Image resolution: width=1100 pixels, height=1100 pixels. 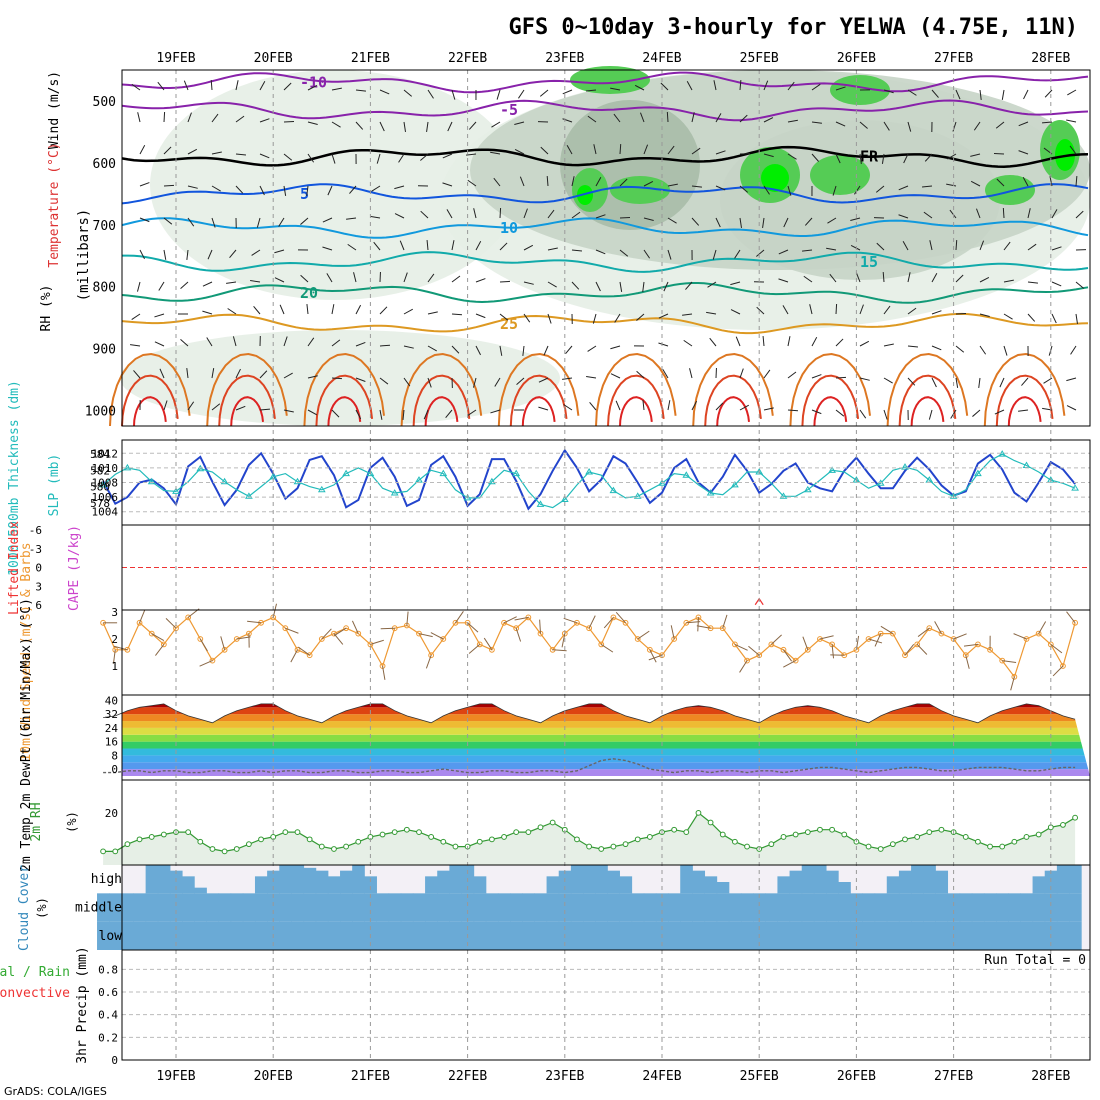 What do you see at coordinates (606, 586) in the screenshot?
I see `lifted-index-cape-panel` at bounding box center [606, 586].